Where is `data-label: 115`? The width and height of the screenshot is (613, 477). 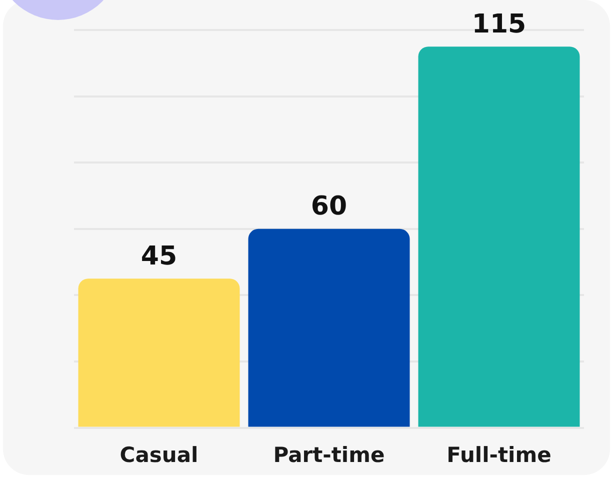
data-label: 115 is located at coordinates (499, 24).